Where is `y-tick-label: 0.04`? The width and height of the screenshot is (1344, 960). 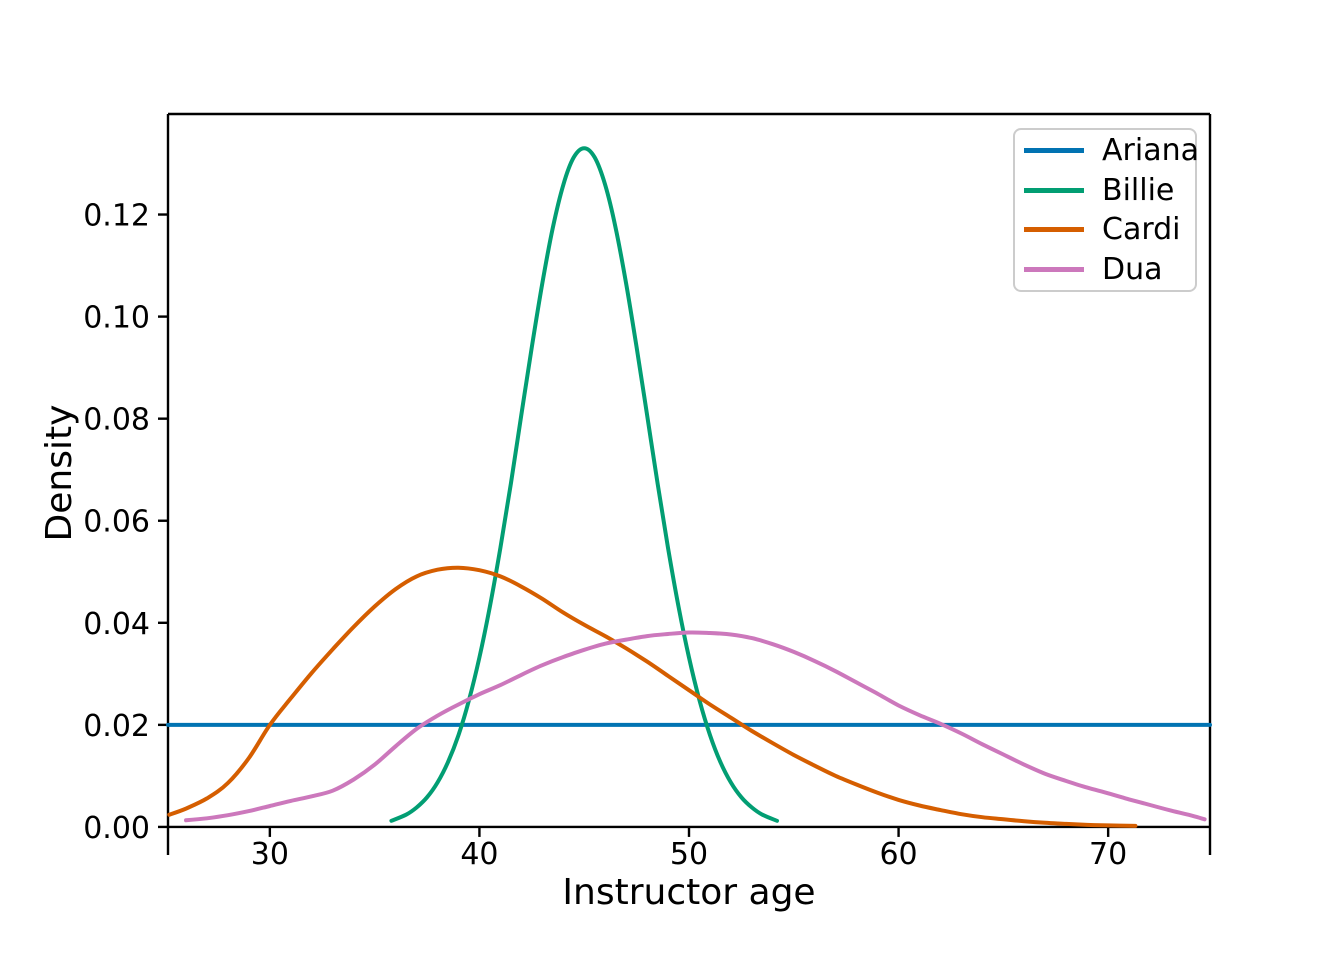
y-tick-label: 0.04 is located at coordinates (116, 624).